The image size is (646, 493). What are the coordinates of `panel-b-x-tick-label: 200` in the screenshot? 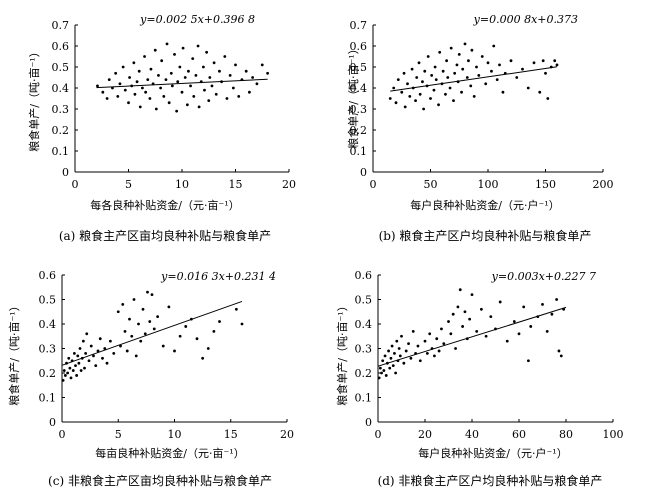 It's located at (603, 184).